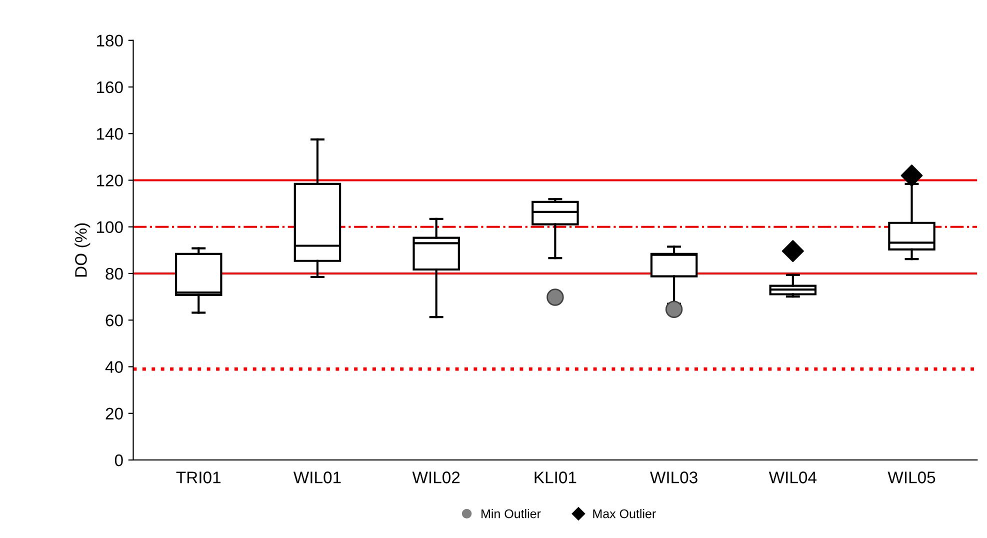 The width and height of the screenshot is (987, 538). I want to click on legend-label: Min Outlier, so click(511, 513).